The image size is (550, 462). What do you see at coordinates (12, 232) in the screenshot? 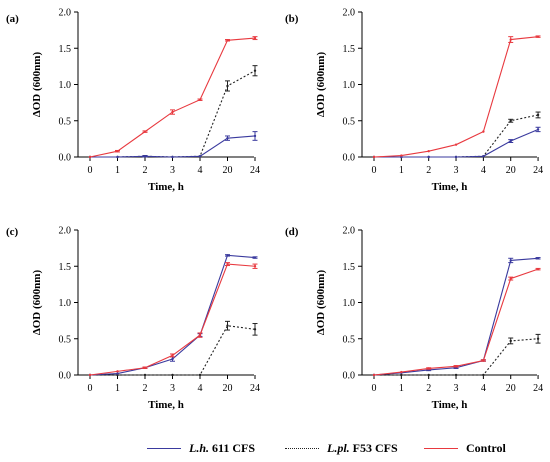
I see `panel-letter: (c)` at bounding box center [12, 232].